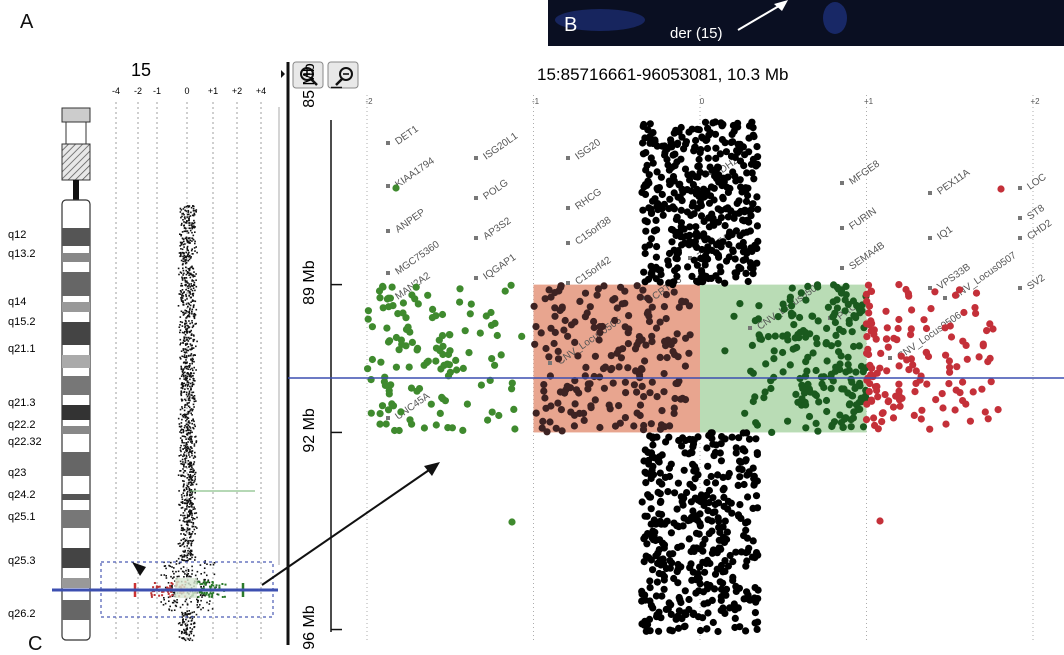 This screenshot has width=1064, height=655. I want to click on zoom-in-button, so click(308, 75).